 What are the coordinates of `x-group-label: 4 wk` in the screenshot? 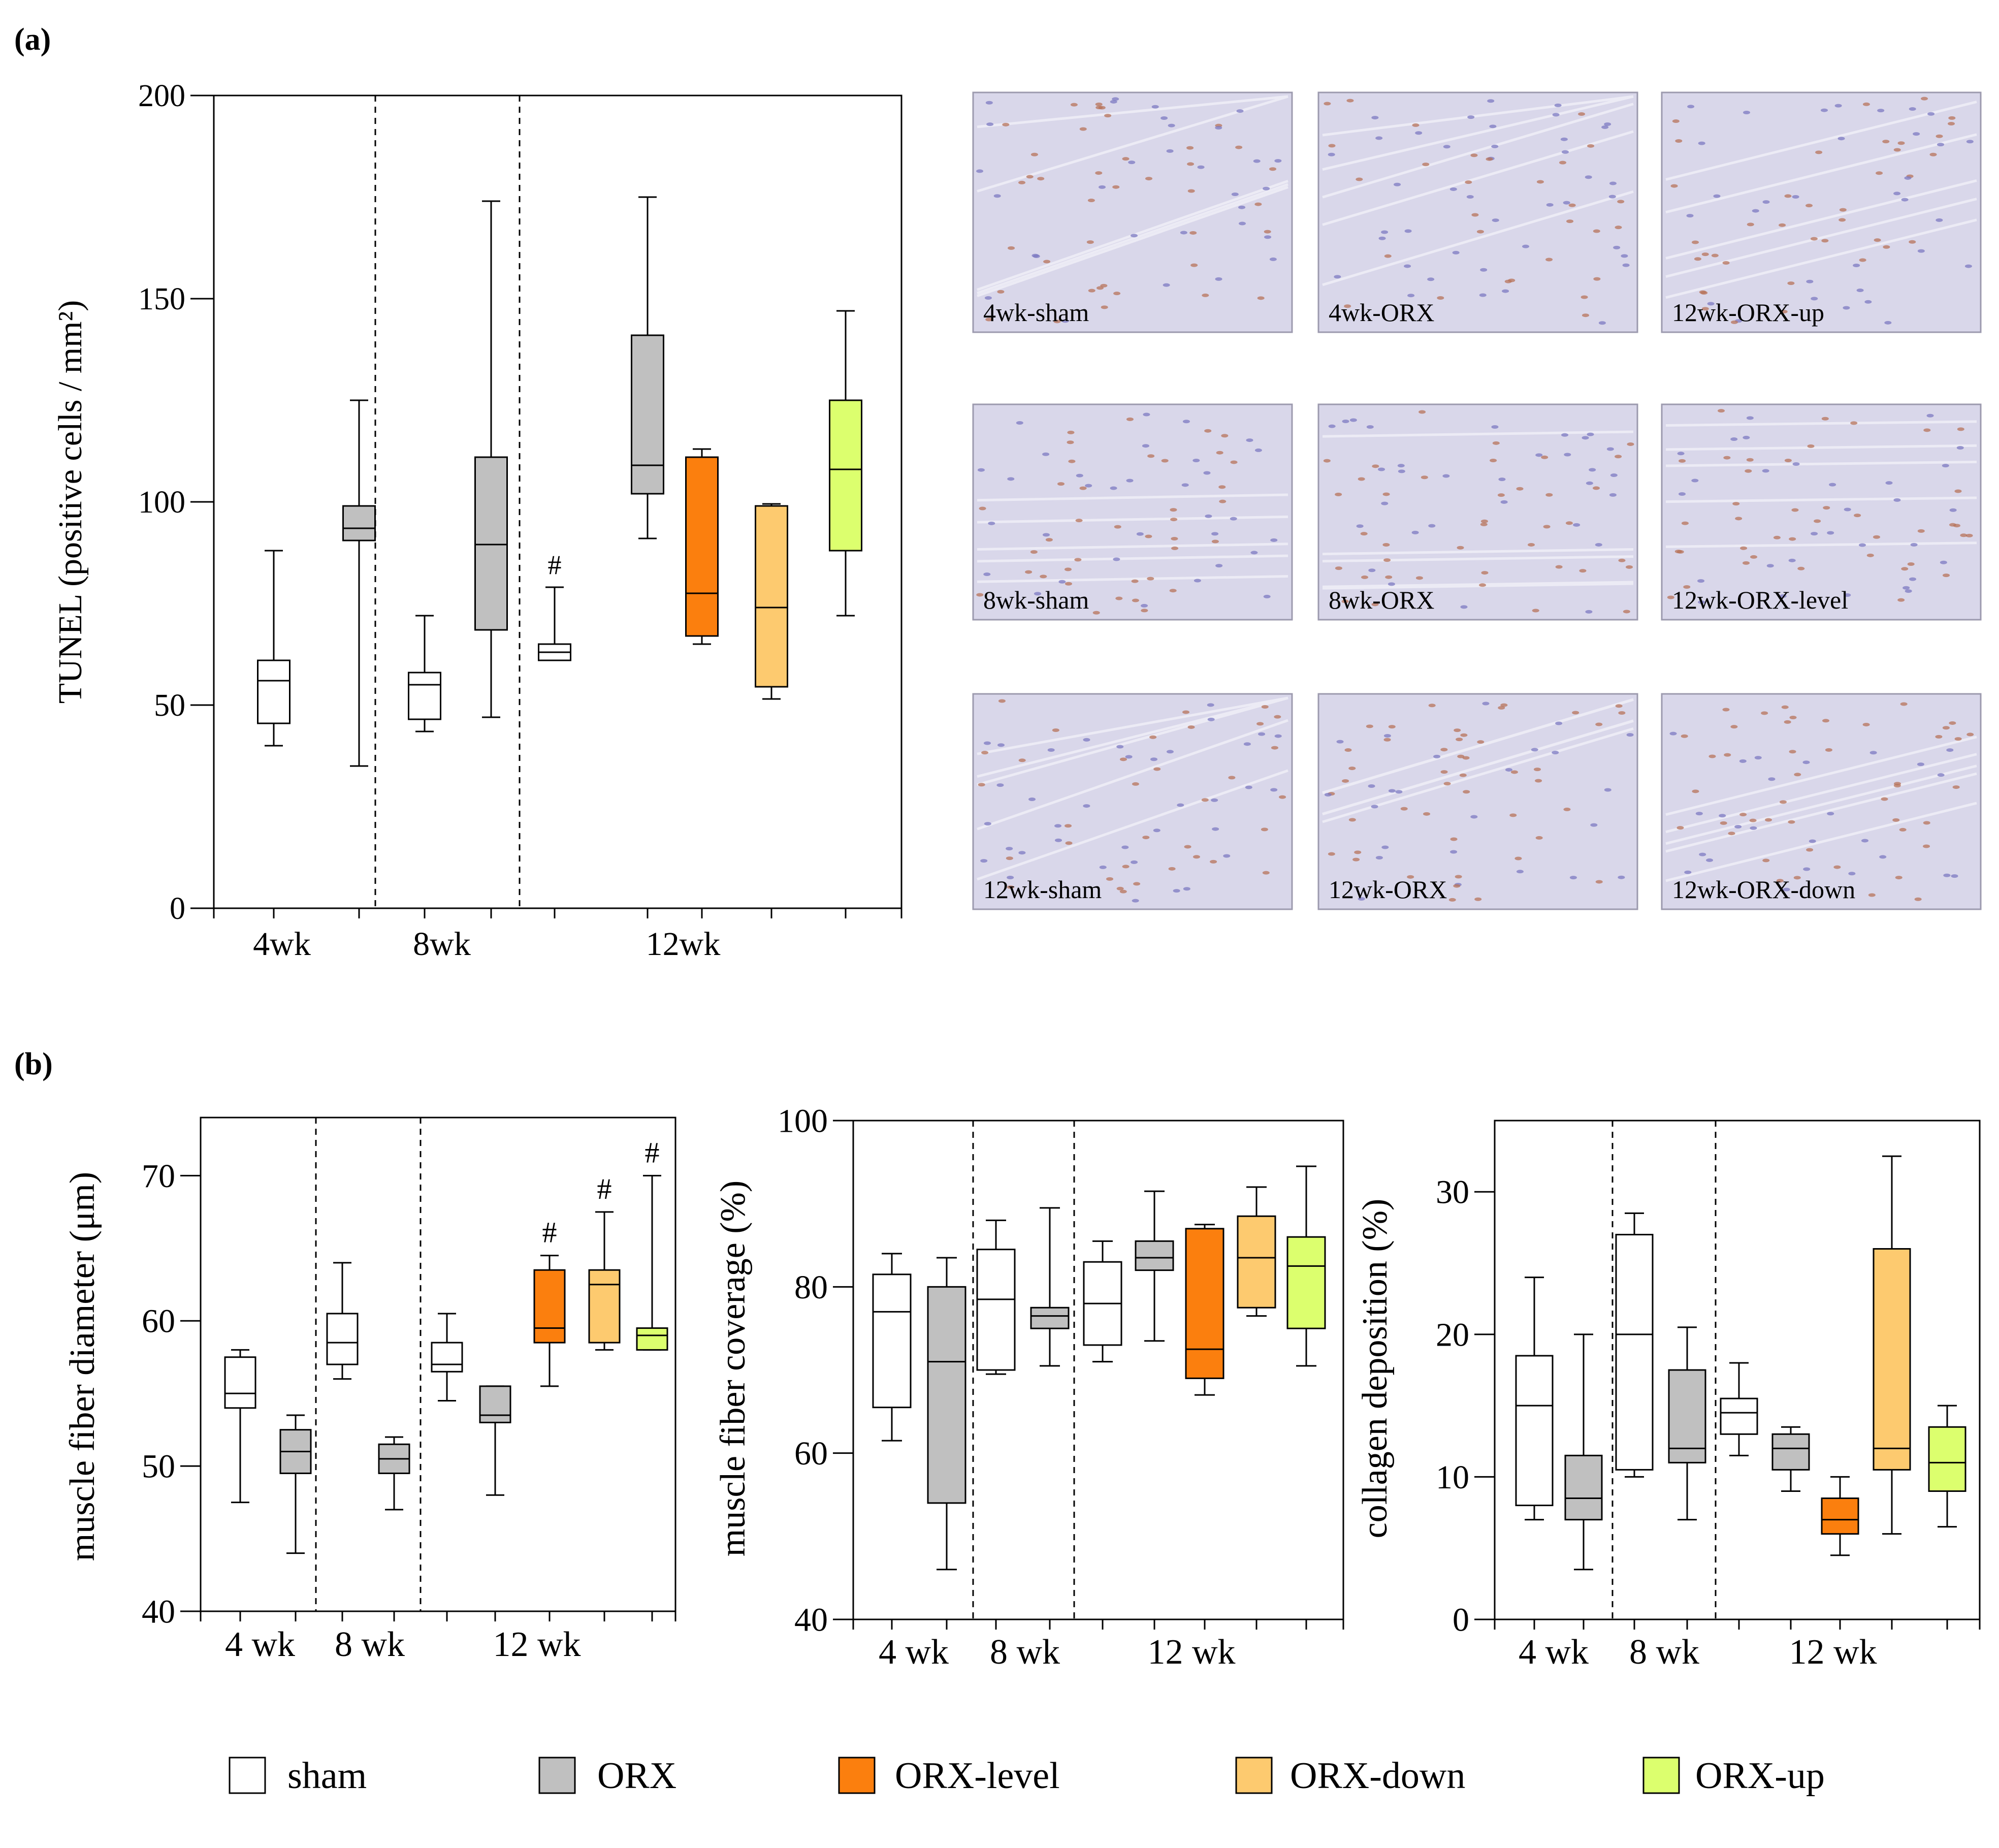 It's located at (914, 1652).